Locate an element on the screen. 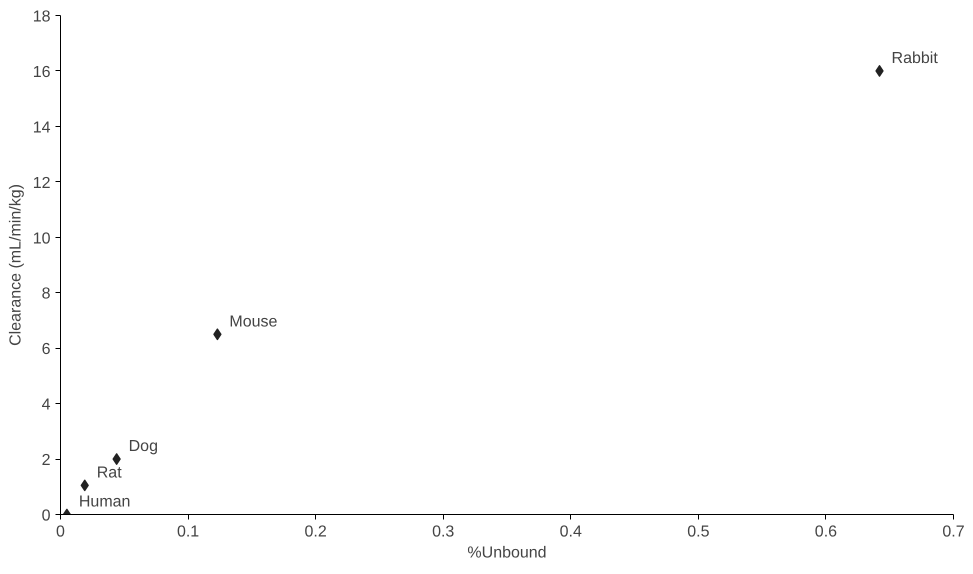  x-tick-label: 0.1 is located at coordinates (188, 532).